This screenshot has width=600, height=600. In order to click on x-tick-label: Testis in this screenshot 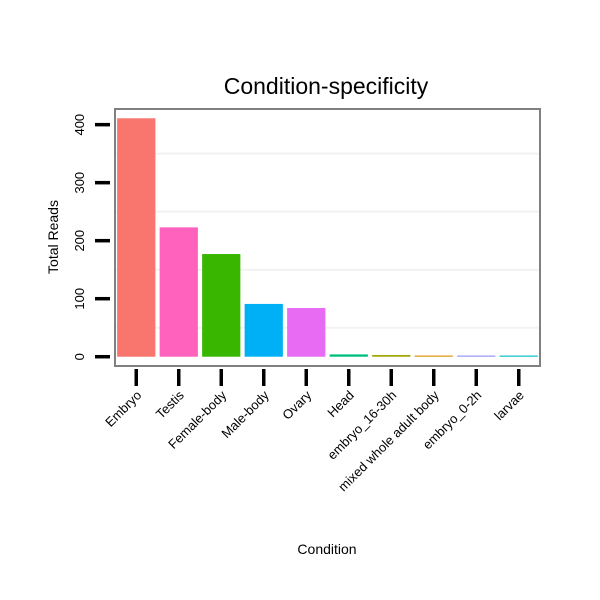, I will do `click(170, 404)`.